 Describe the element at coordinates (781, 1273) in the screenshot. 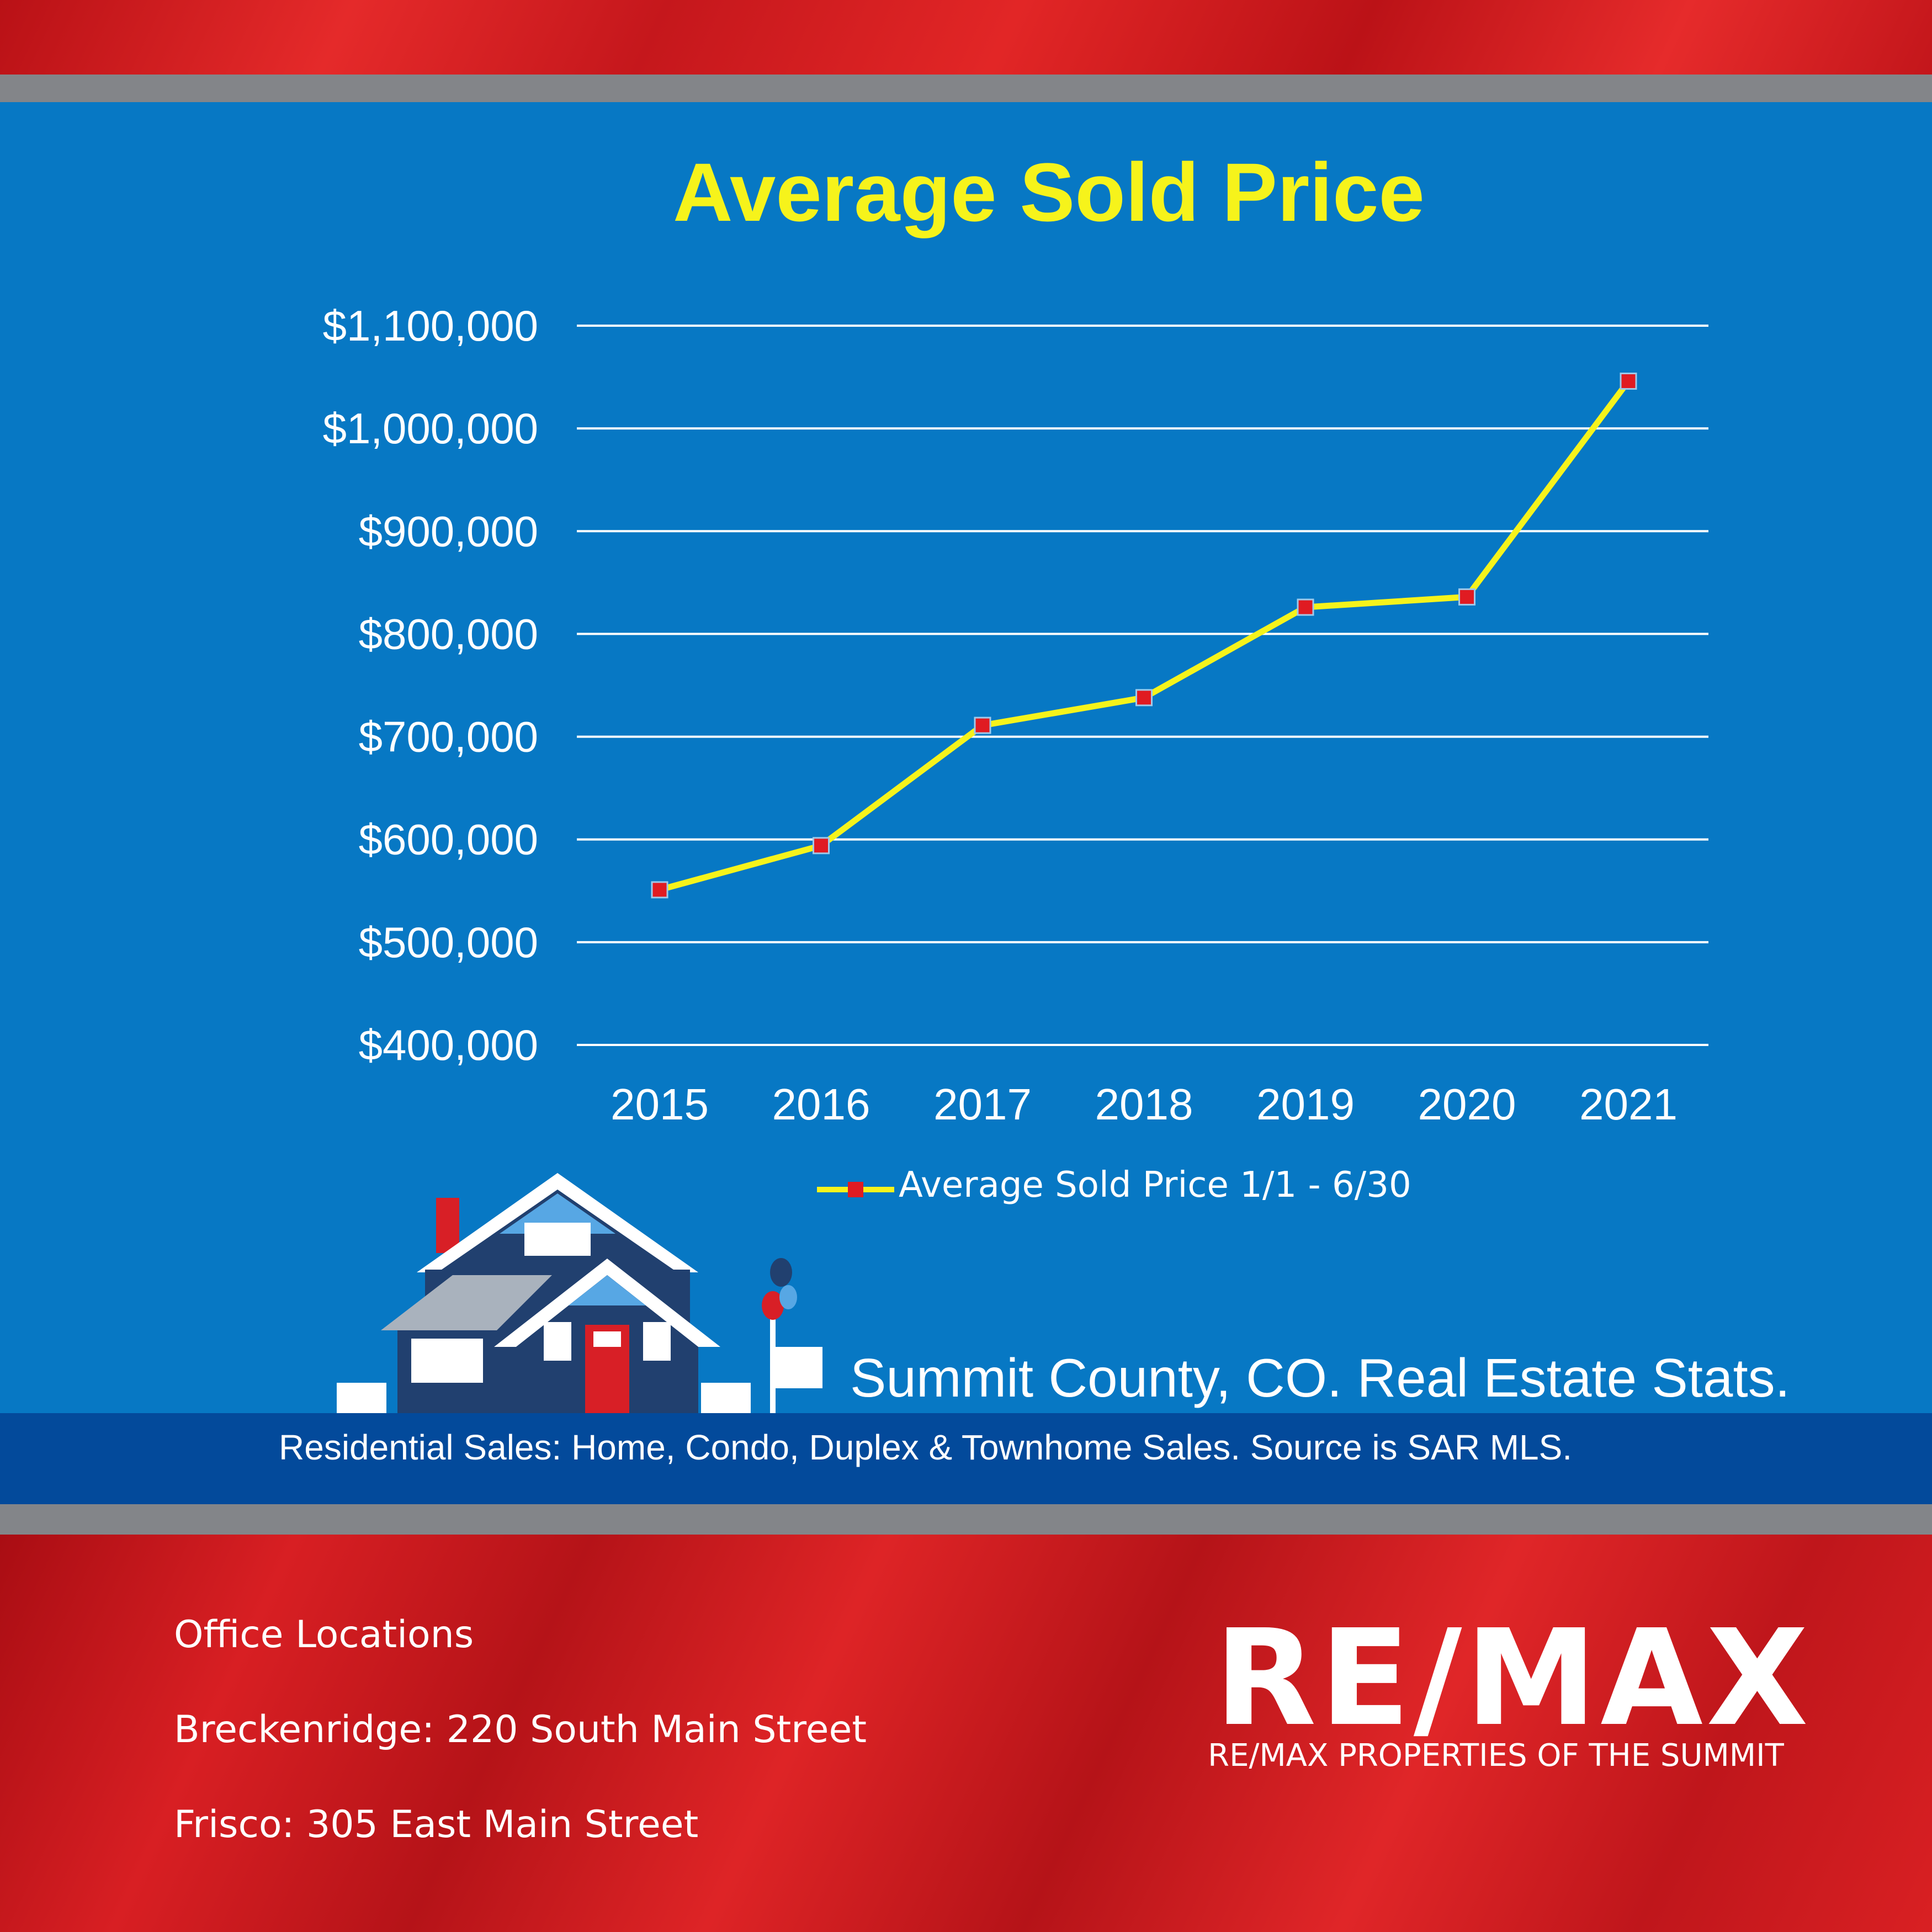

I see `balloon-navy` at that location.